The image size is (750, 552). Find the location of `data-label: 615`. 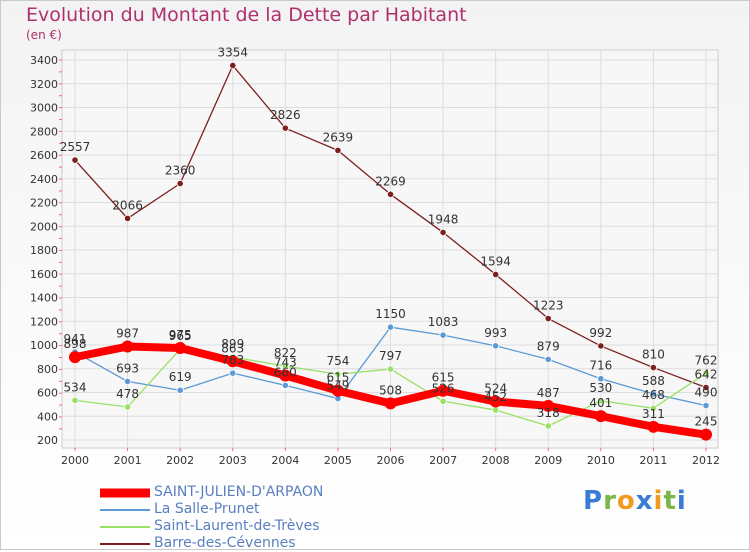

data-label: 615 is located at coordinates (337, 378).